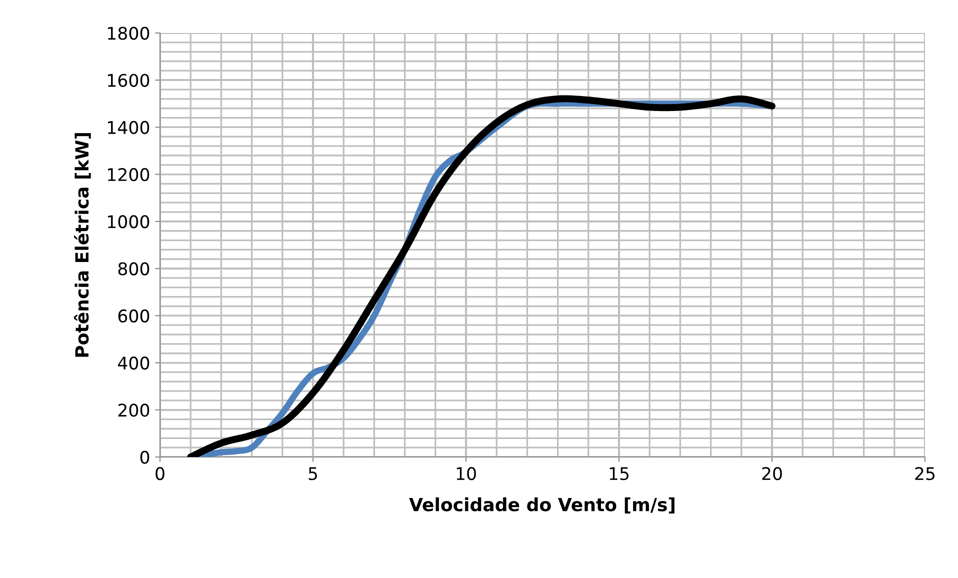 This screenshot has width=958, height=578. Describe the element at coordinates (134, 269) in the screenshot. I see `y-tick-label: 800` at that location.